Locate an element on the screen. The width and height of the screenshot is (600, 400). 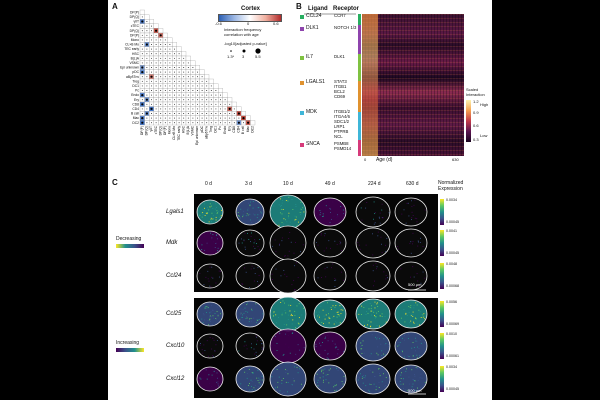
row-label: Mono is located at coordinates (135, 40).